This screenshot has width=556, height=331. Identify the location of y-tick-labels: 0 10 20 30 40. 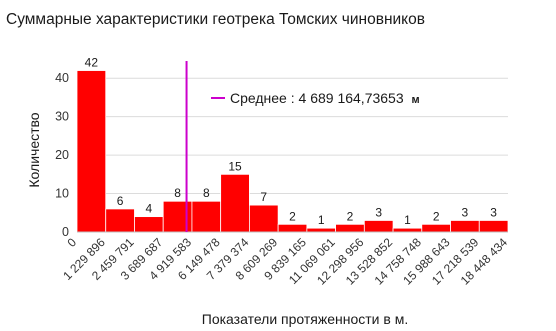
(62, 155).